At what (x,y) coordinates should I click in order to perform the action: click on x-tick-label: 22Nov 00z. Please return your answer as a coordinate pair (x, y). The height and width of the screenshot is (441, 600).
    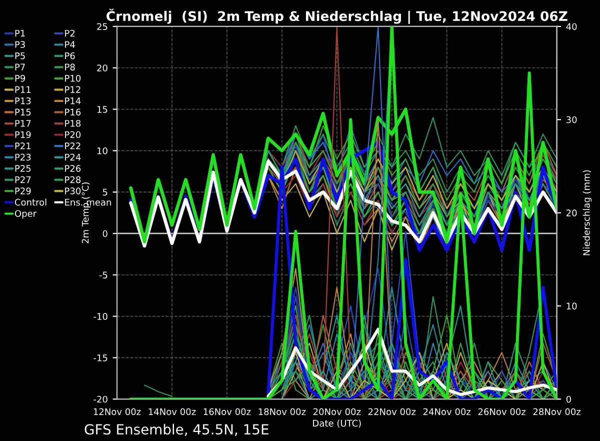
    Looking at the image, I should click on (392, 412).